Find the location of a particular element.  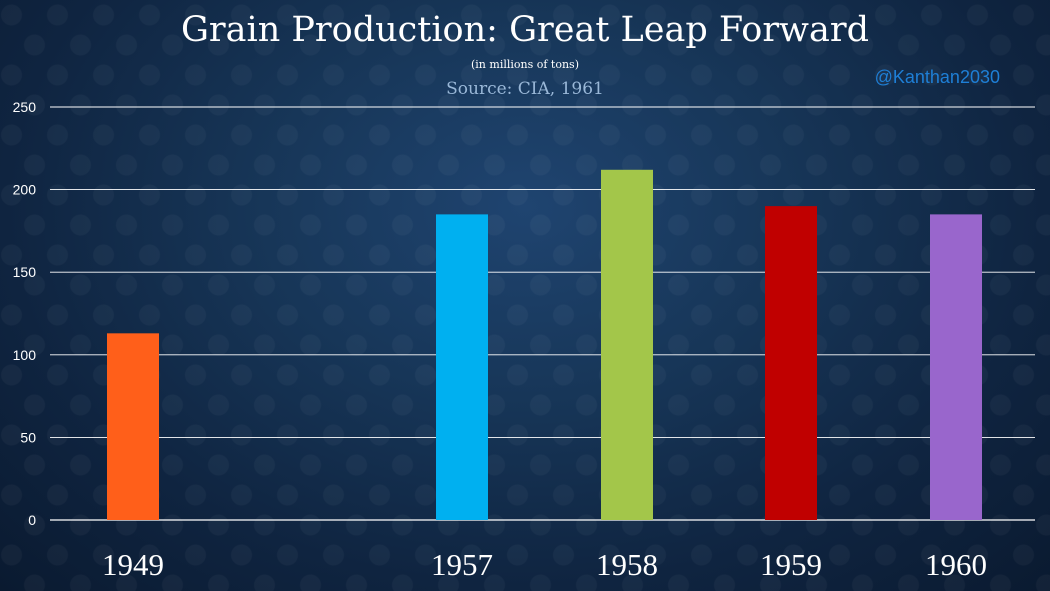

x-tick-label: 1959 is located at coordinates (791, 564).